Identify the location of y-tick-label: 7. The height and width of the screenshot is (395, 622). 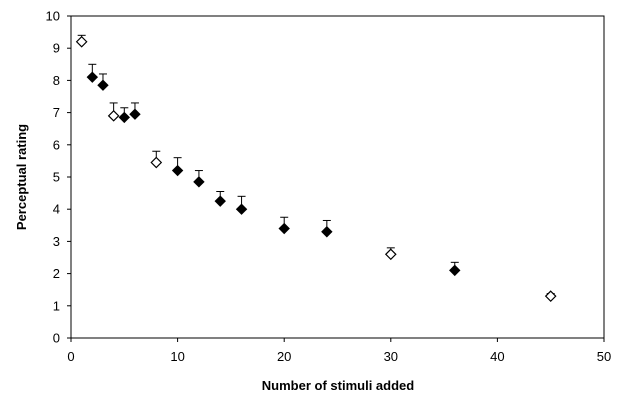
(56, 112).